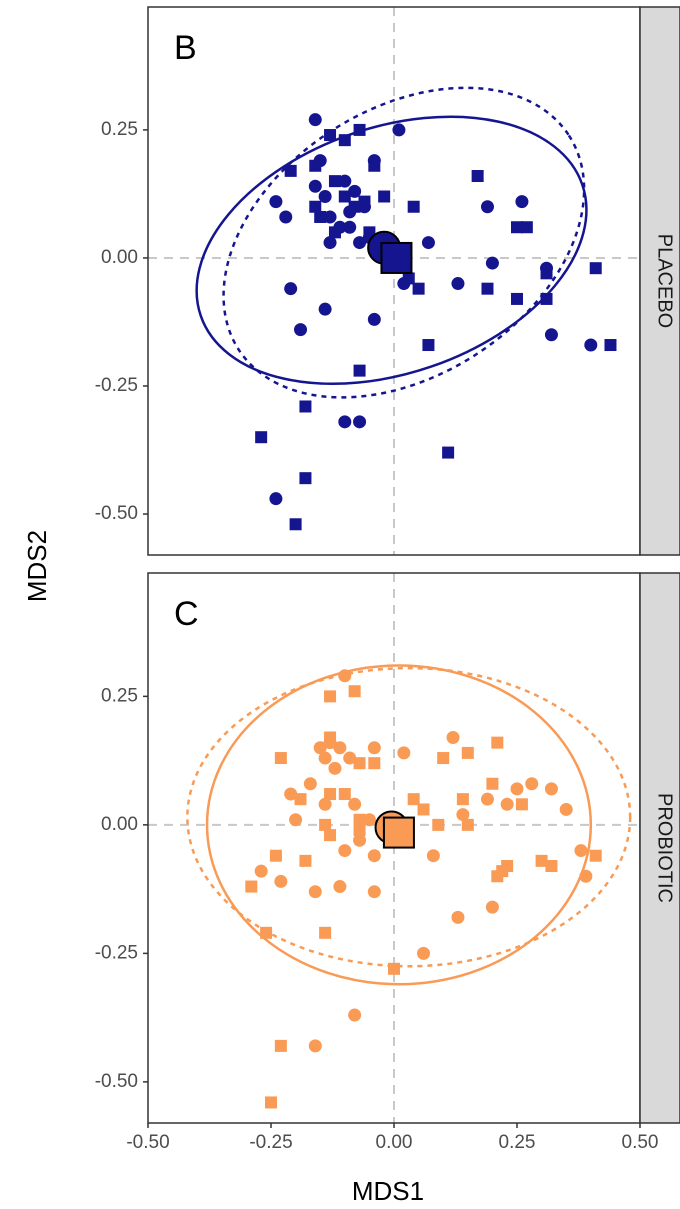 This screenshot has width=680, height=1209. What do you see at coordinates (186, 614) in the screenshot?
I see `panel-letter: C` at bounding box center [186, 614].